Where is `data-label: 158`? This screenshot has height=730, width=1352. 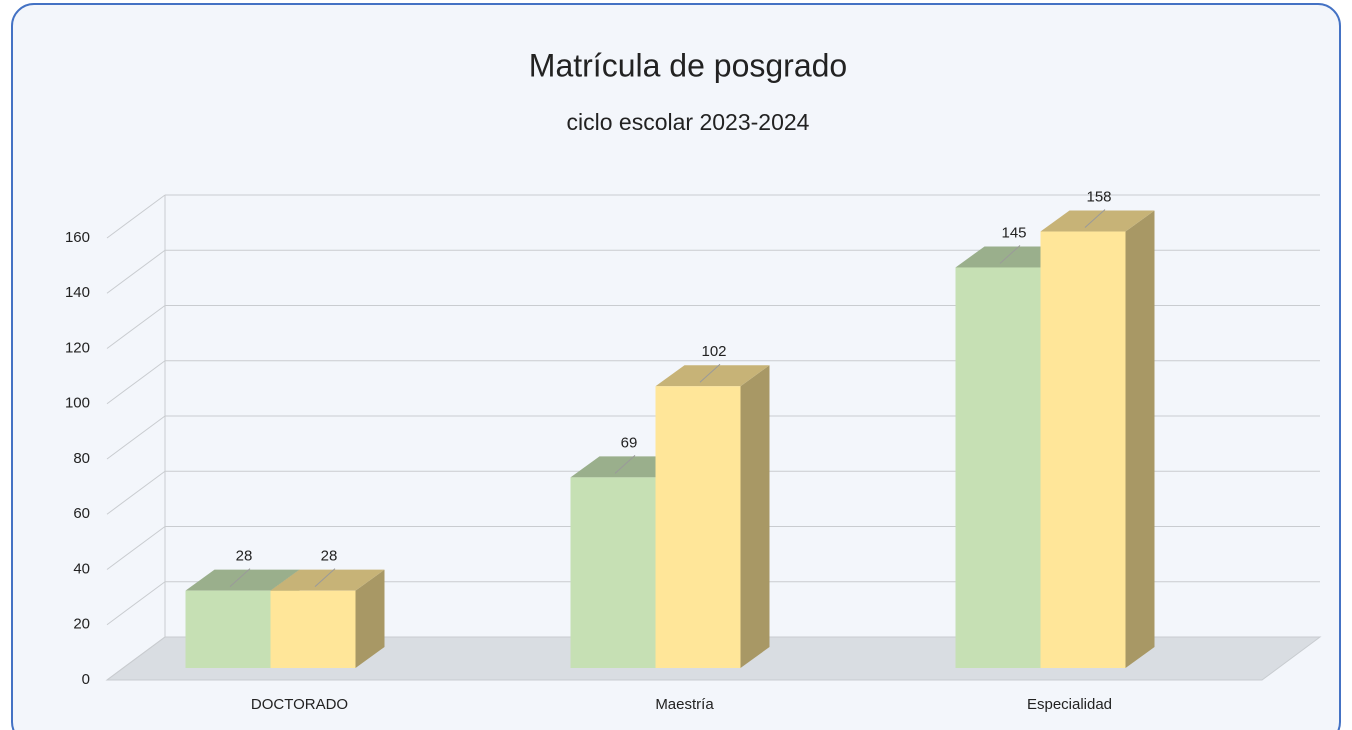 data-label: 158 is located at coordinates (1098, 196).